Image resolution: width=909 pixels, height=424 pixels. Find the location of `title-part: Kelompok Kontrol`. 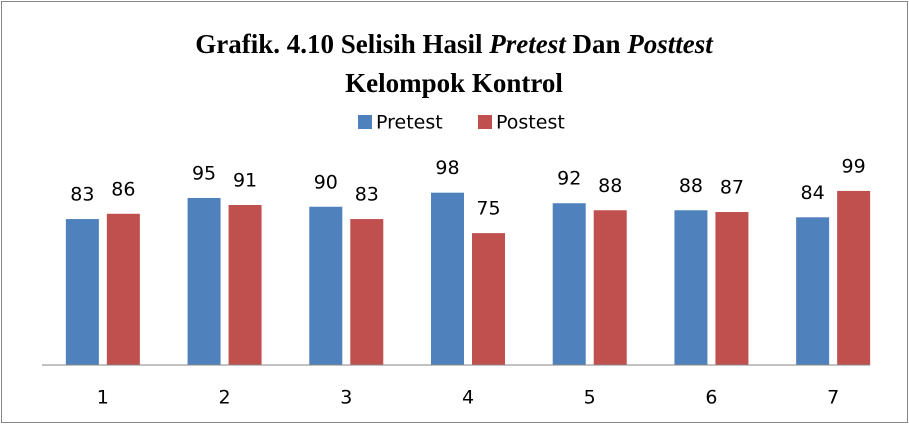

title-part: Kelompok Kontrol is located at coordinates (454, 83).